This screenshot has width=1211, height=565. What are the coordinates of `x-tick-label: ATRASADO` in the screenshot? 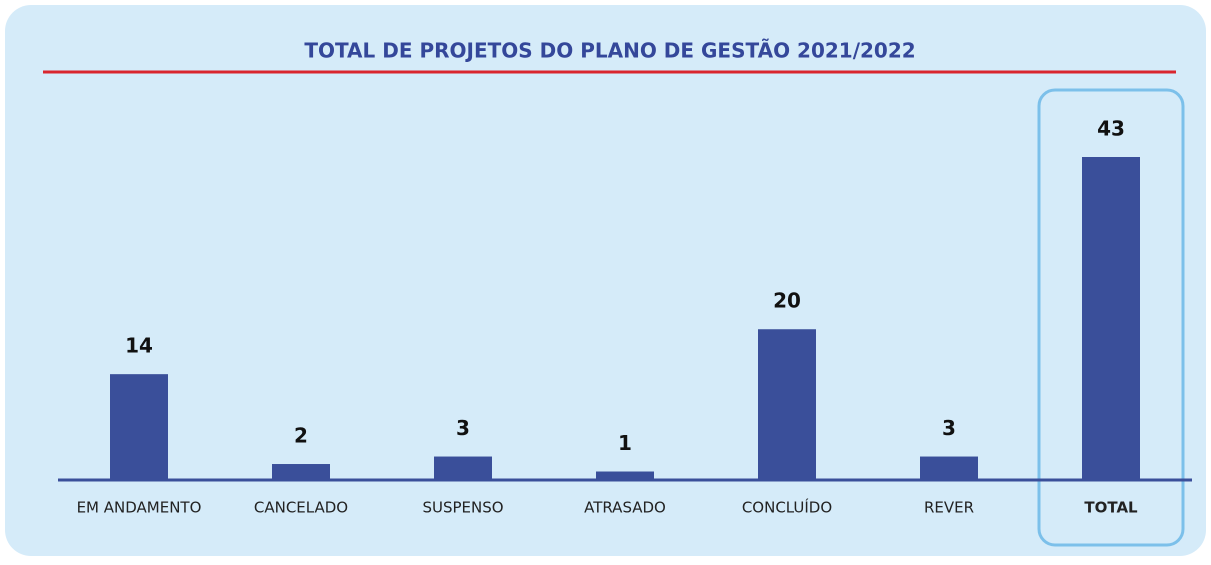 It's located at (625, 508).